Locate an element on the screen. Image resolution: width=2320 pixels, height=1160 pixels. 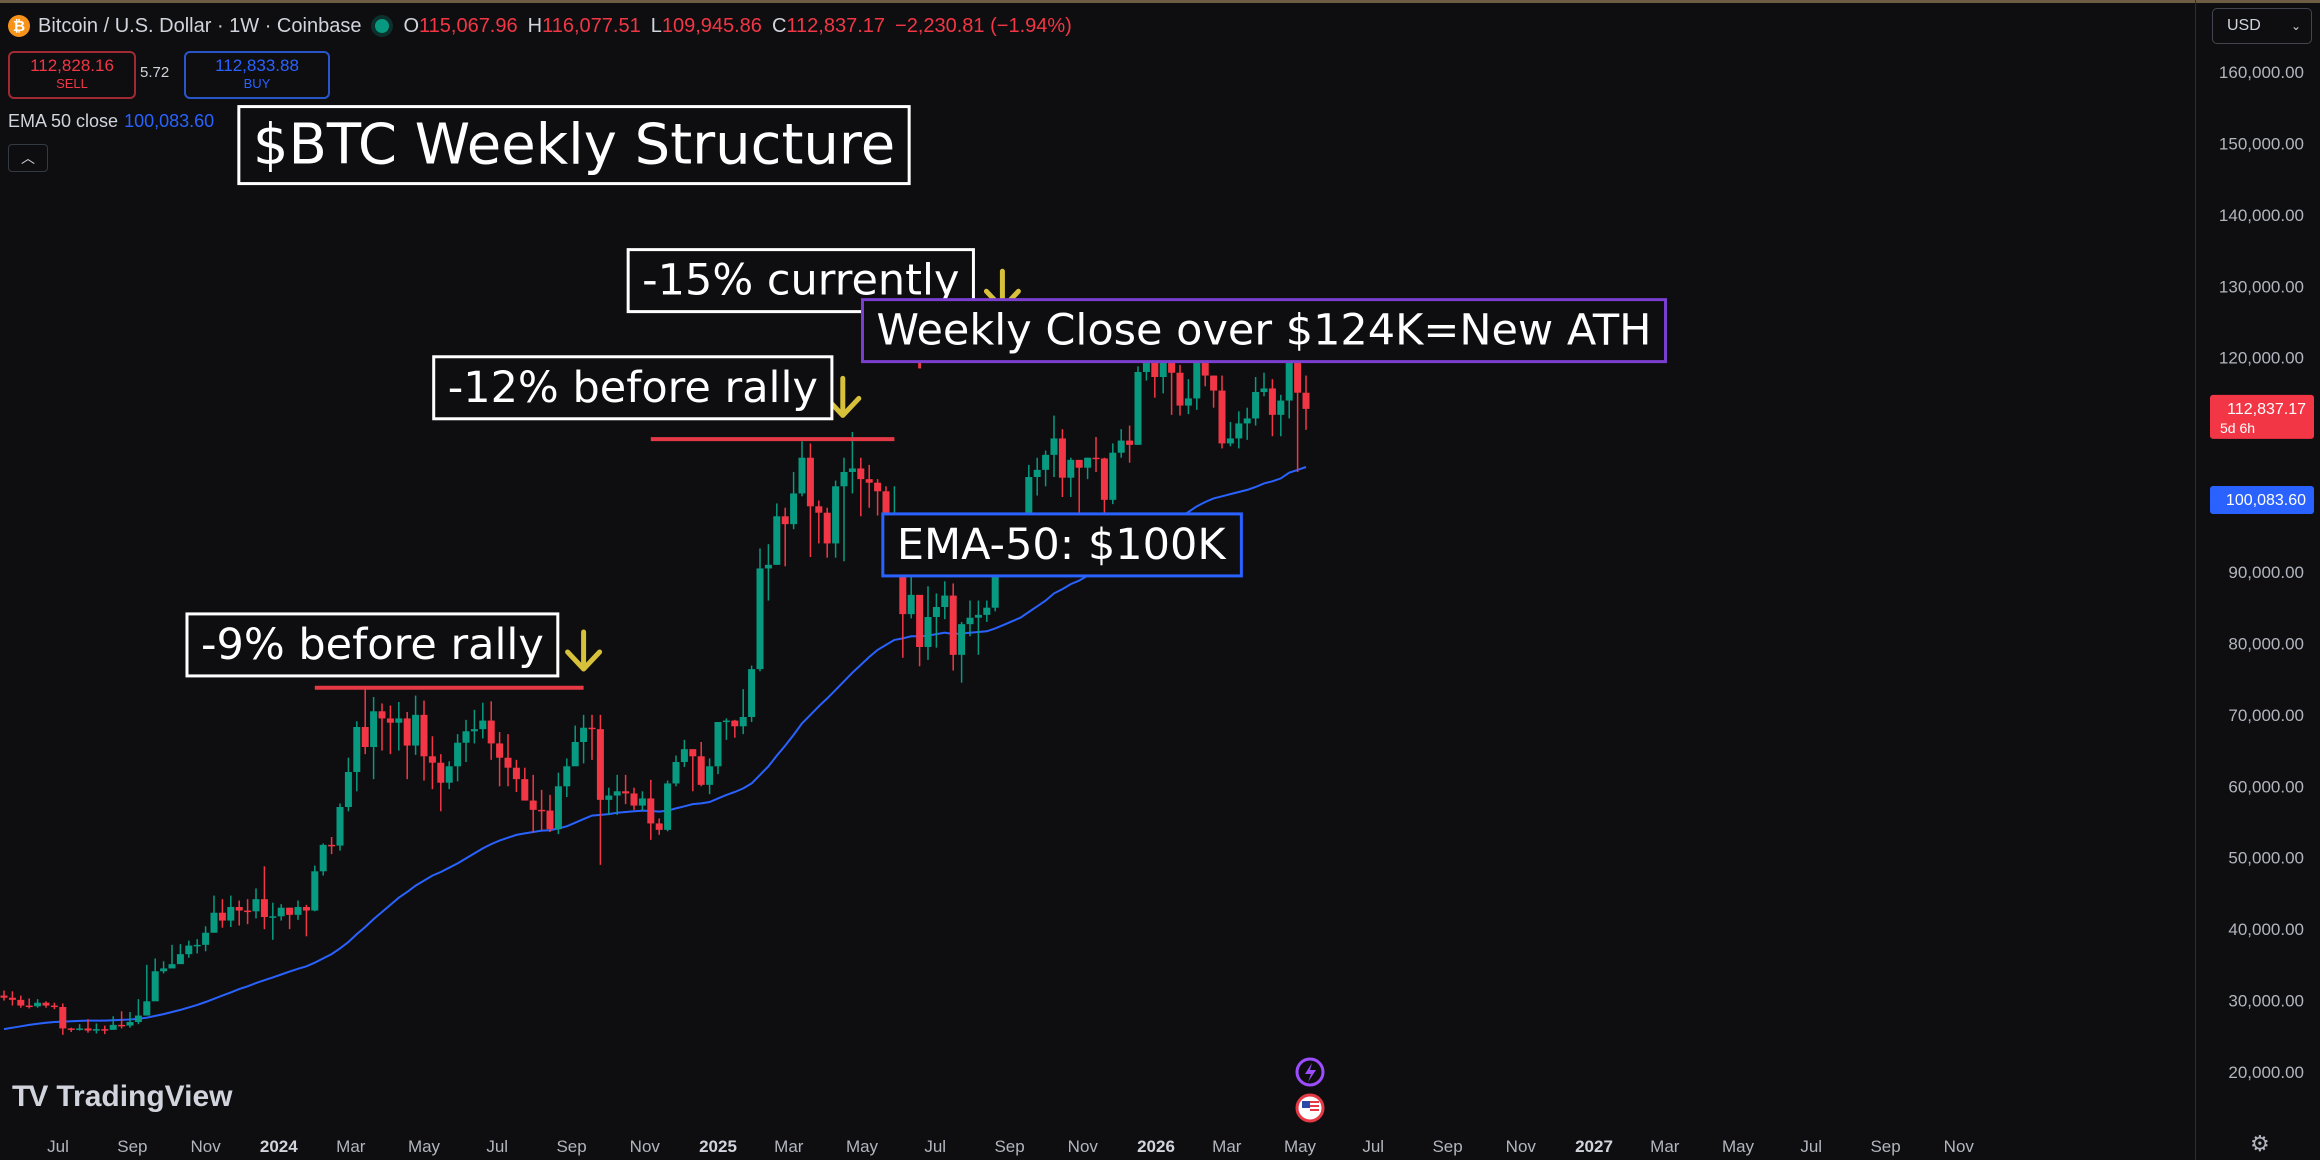
label-weekly-close-text: Weekly Close over $124K=New ATH is located at coordinates (1263, 331).